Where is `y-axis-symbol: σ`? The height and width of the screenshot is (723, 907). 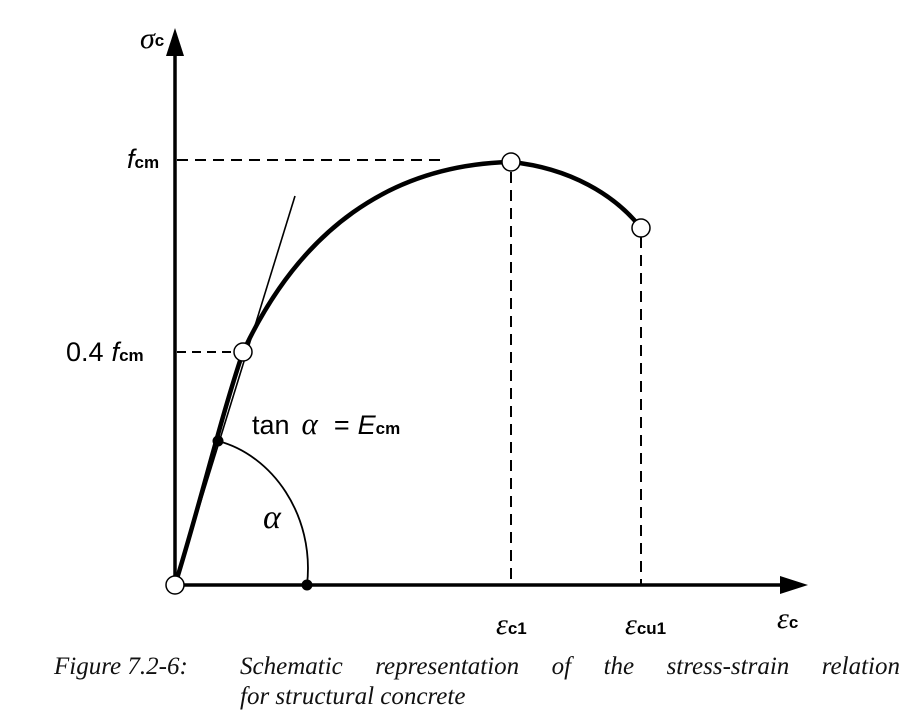
y-axis-symbol: σ is located at coordinates (148, 38).